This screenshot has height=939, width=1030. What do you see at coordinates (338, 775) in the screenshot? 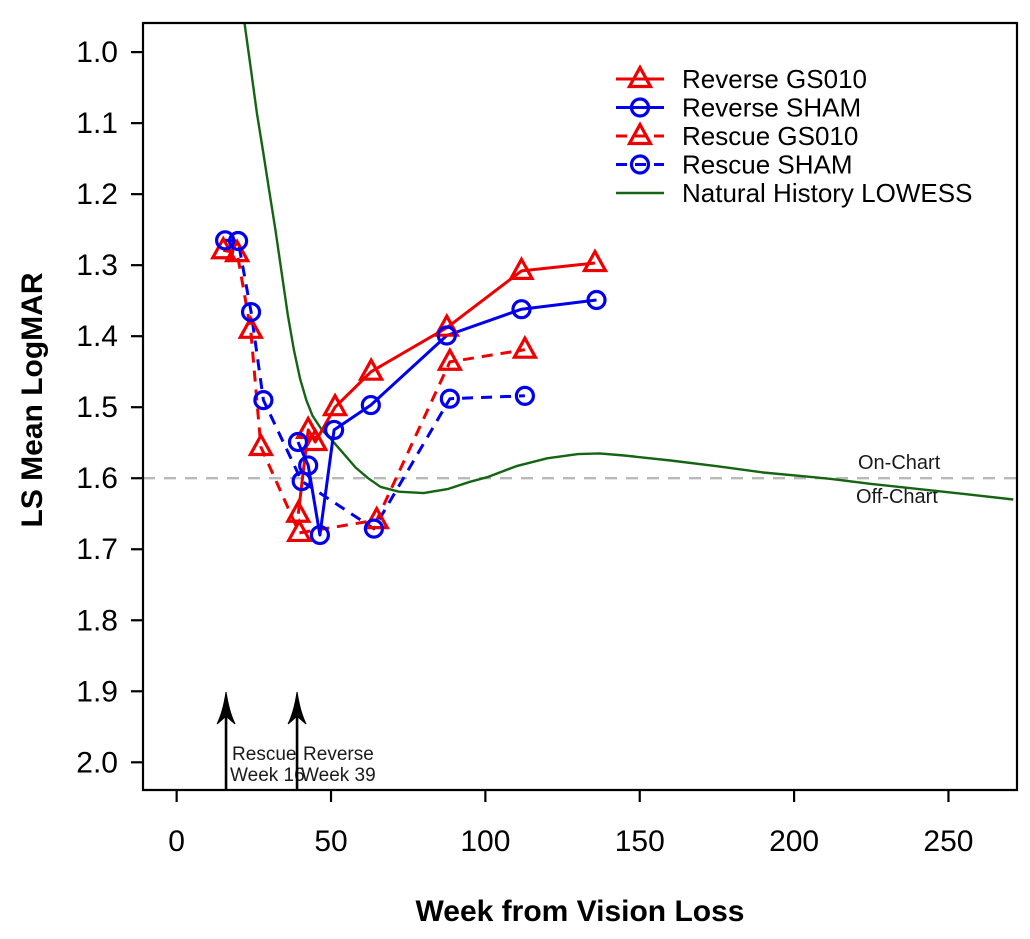
I see `arrow-label-2-line2: Week 39` at bounding box center [338, 775].